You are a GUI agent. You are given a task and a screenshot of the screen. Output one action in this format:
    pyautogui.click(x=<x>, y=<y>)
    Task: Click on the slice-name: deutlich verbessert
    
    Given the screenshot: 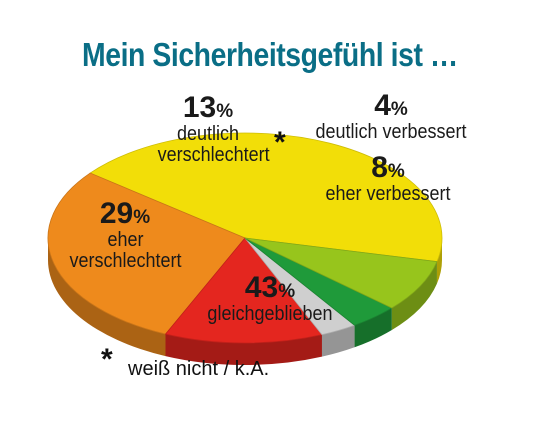 What is the action you would take?
    pyautogui.click(x=391, y=131)
    